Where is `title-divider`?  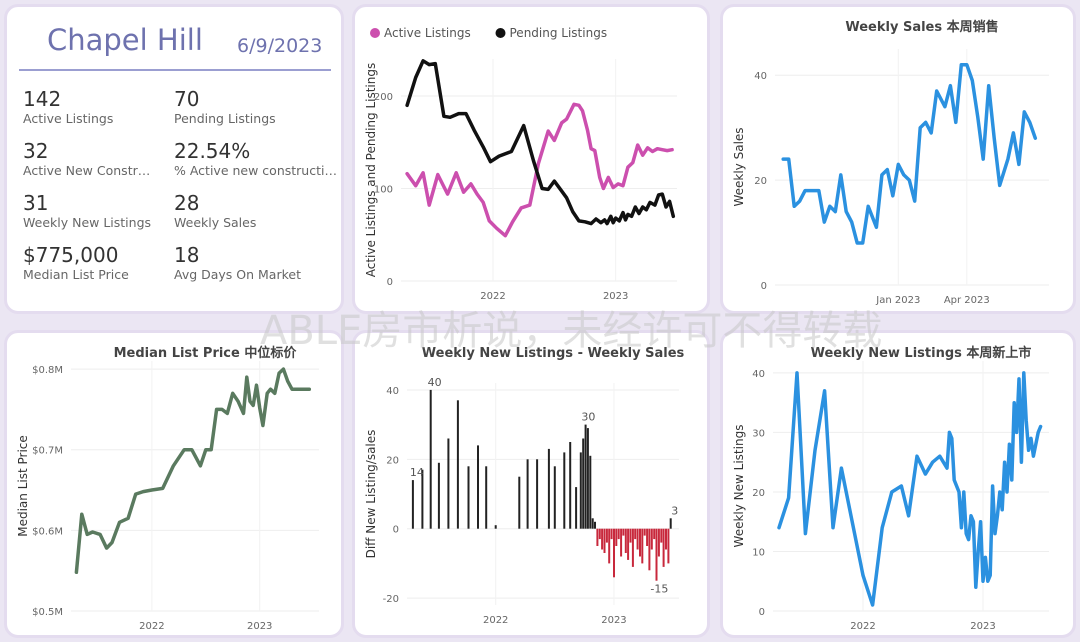 title-divider is located at coordinates (175, 70).